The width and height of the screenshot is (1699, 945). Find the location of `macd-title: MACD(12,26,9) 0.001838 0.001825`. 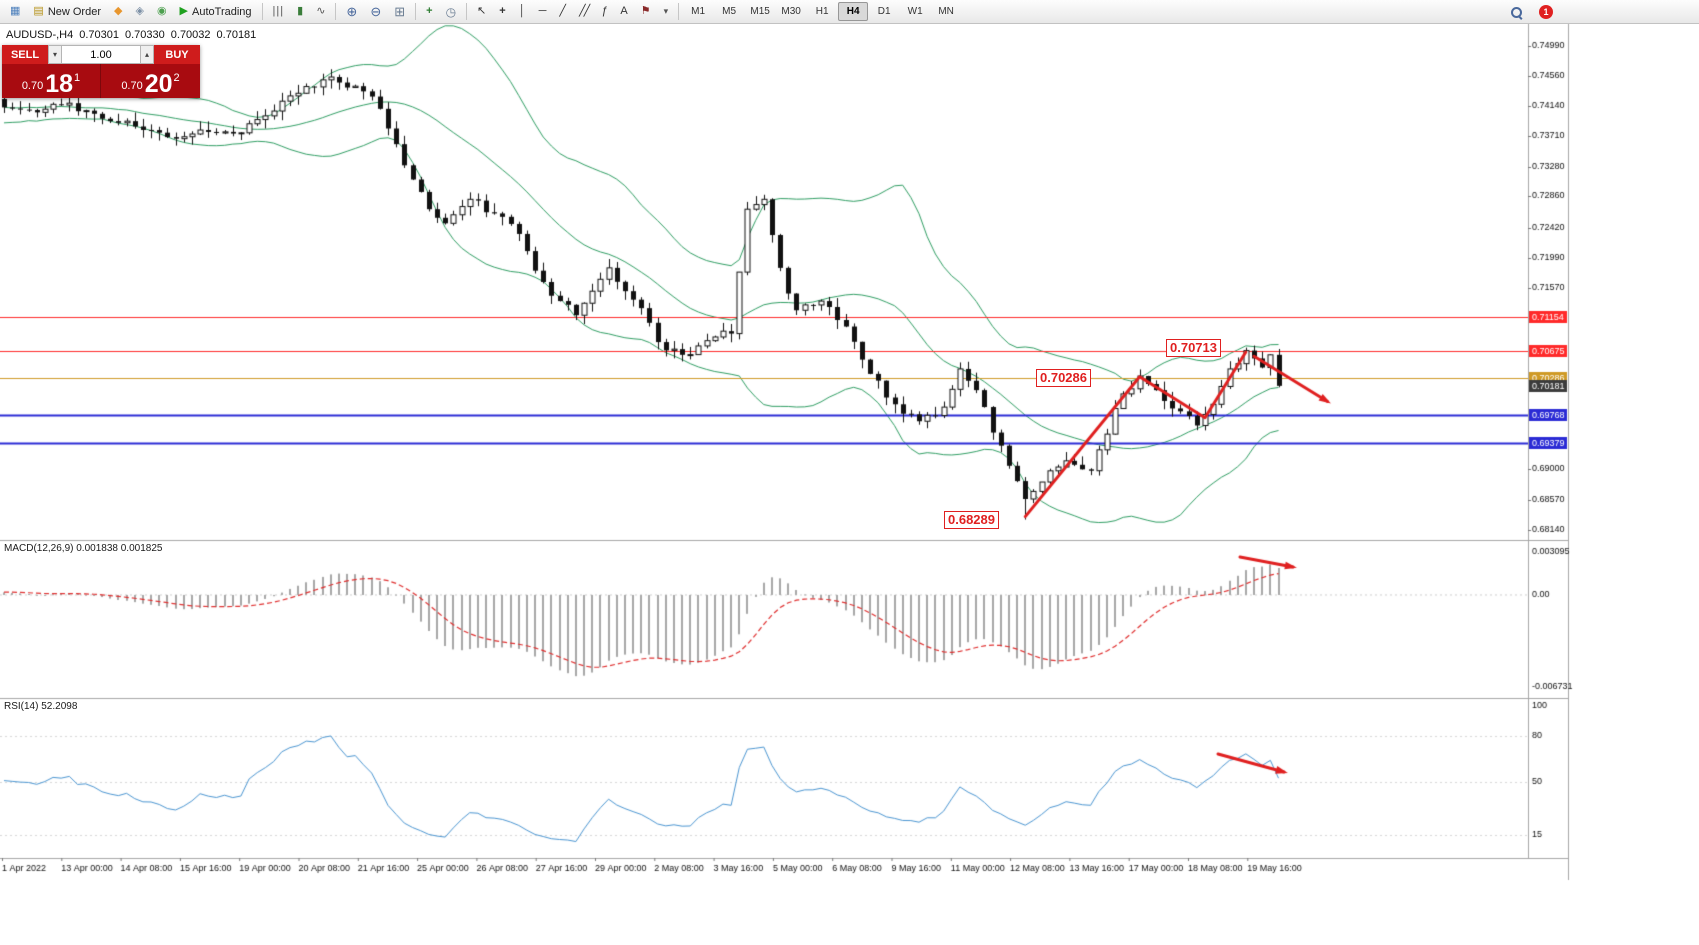

macd-title: MACD(12,26,9) 0.001838 0.001825 is located at coordinates (83, 548).